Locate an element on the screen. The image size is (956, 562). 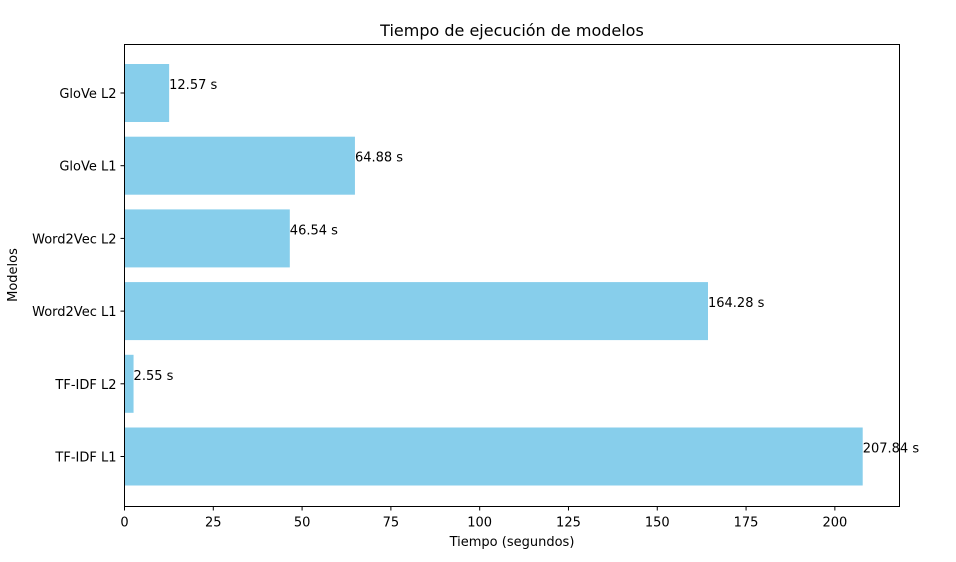
y-tick-label: GloVe L2 is located at coordinates (87, 94).